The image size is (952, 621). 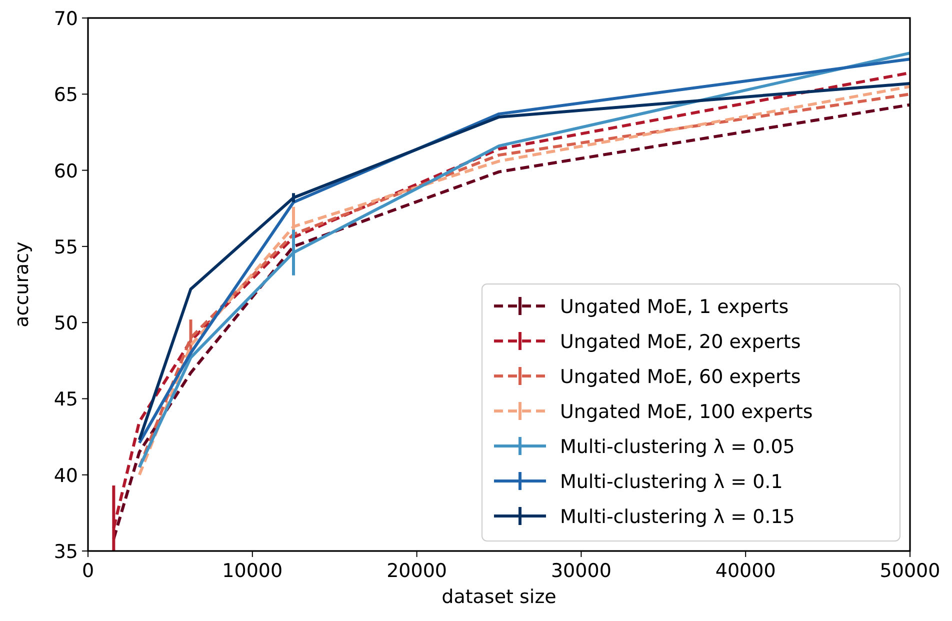 What do you see at coordinates (499, 597) in the screenshot?
I see `x-axis-title: dataset size` at bounding box center [499, 597].